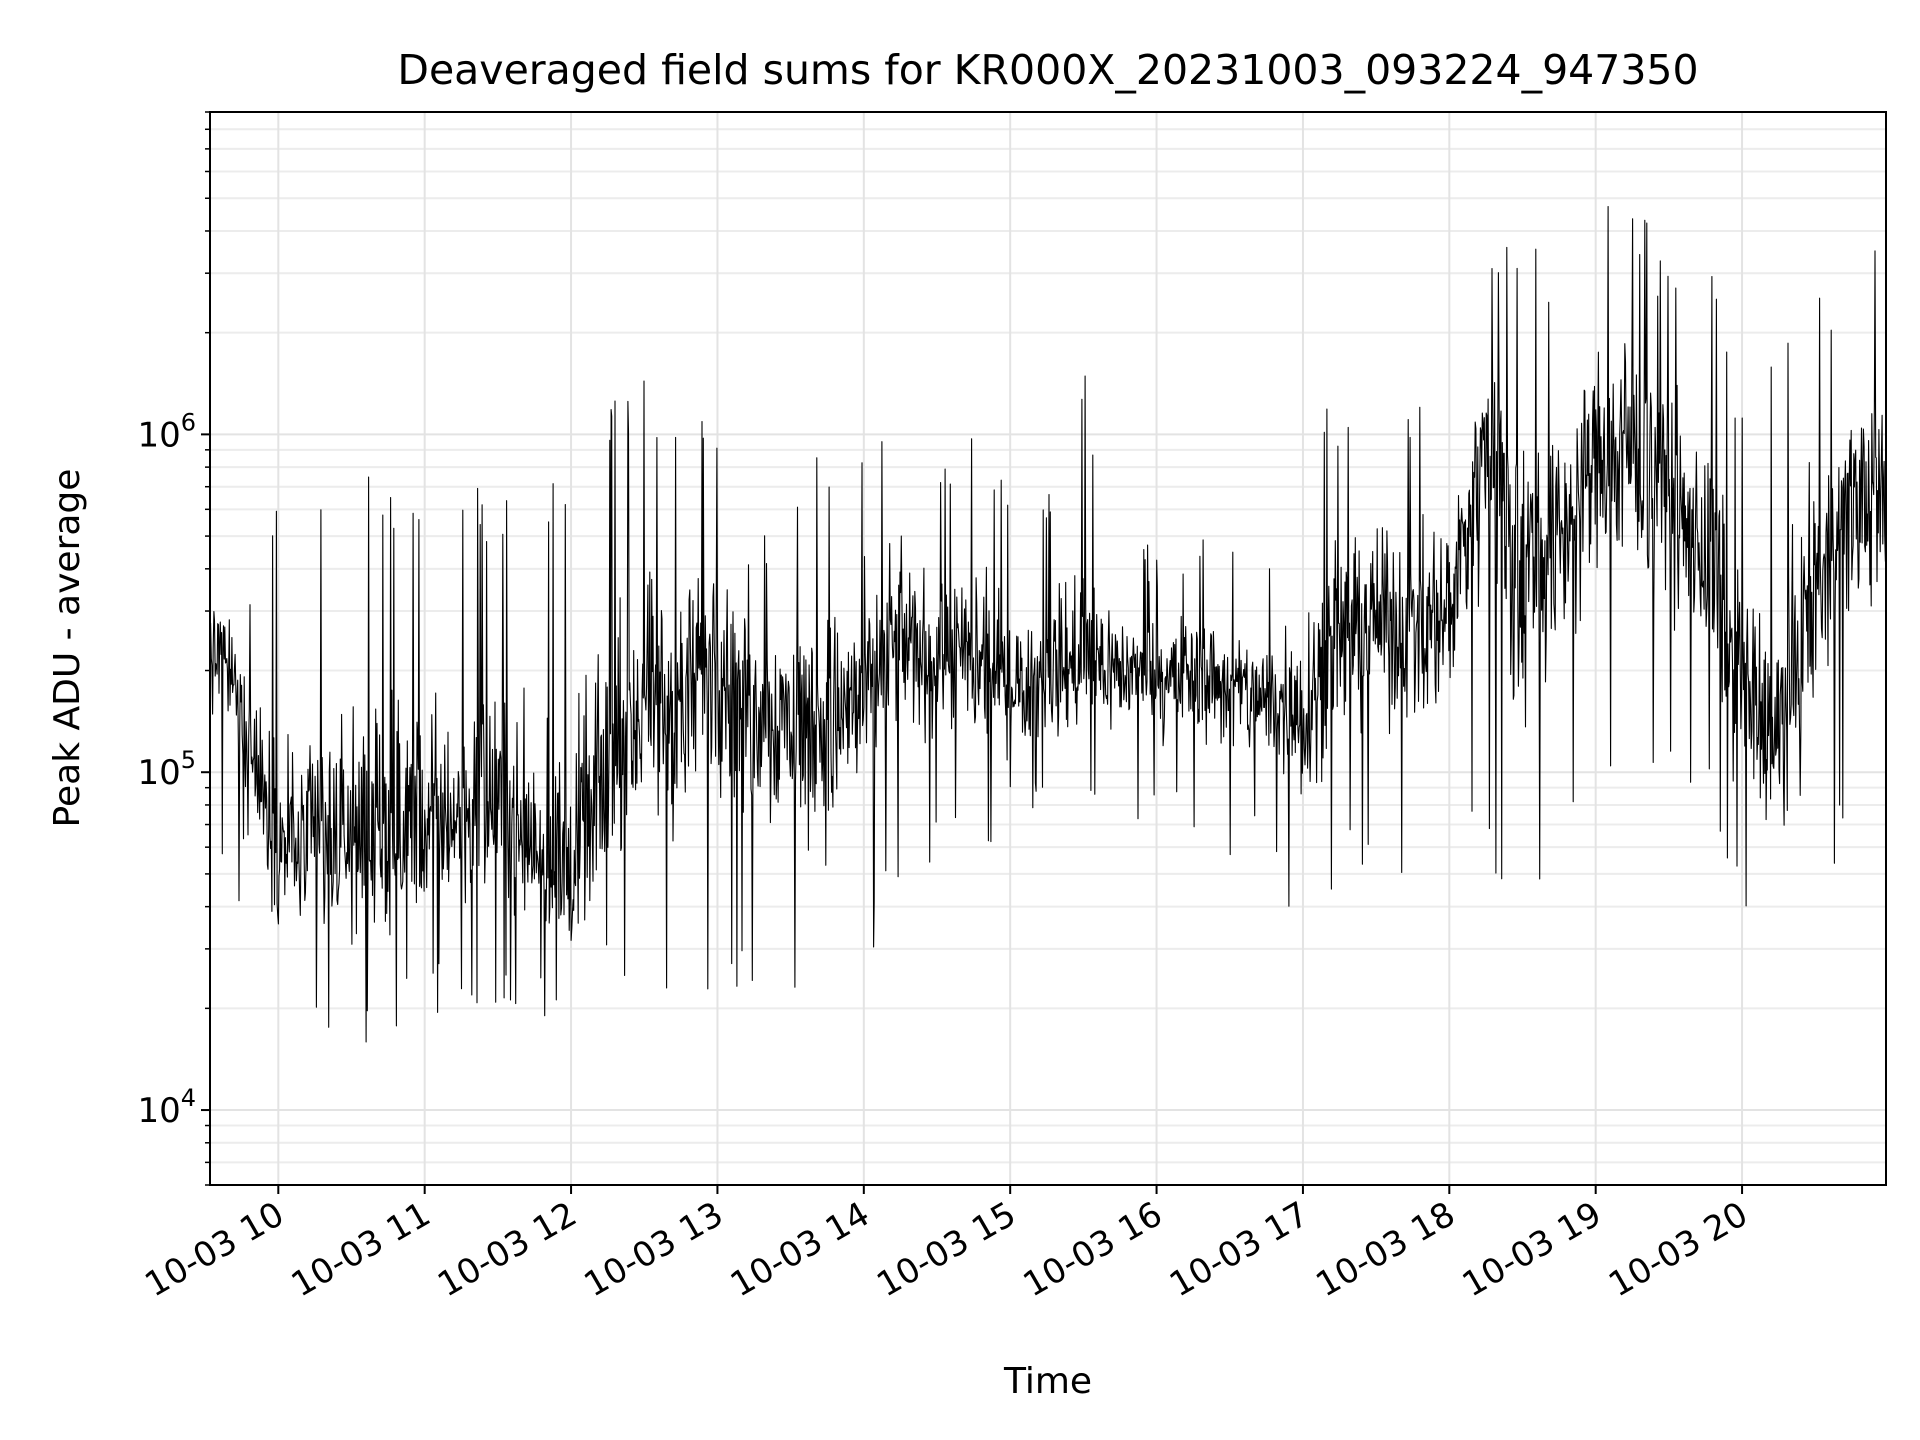 The width and height of the screenshot is (1920, 1440). I want to click on y-tick-label: 10⁵, so click(166, 769).